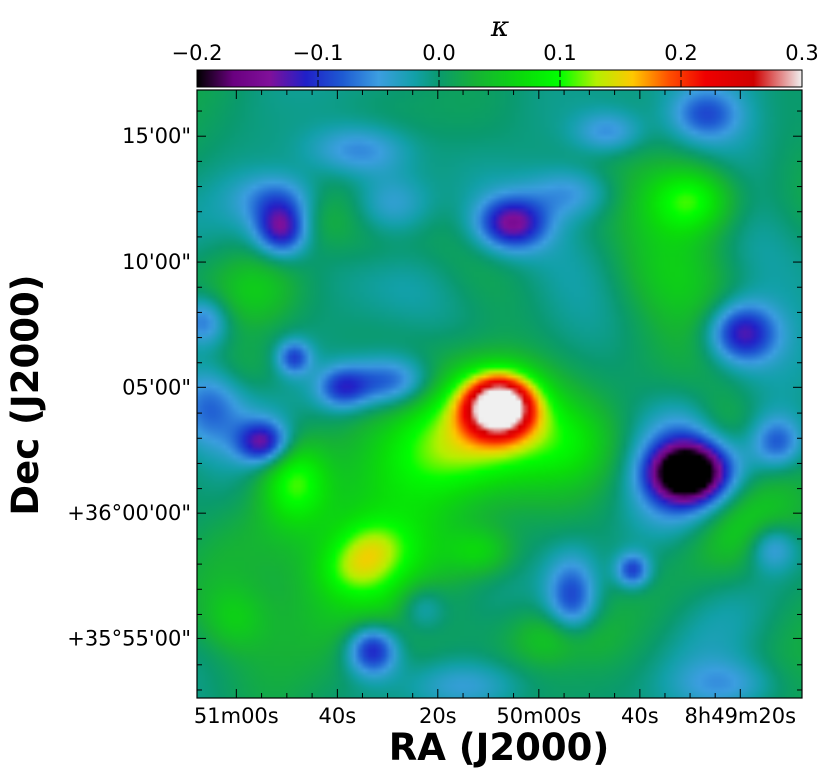  I want to click on colorbar-label: κ, so click(499, 26).